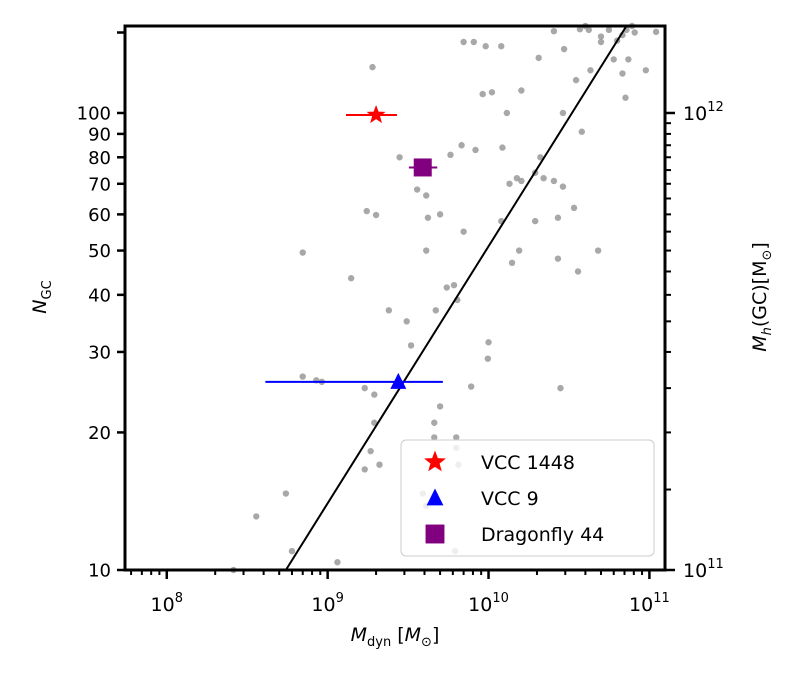 This screenshot has height=680, width=800. What do you see at coordinates (99, 433) in the screenshot?
I see `y-tick-label: 20` at bounding box center [99, 433].